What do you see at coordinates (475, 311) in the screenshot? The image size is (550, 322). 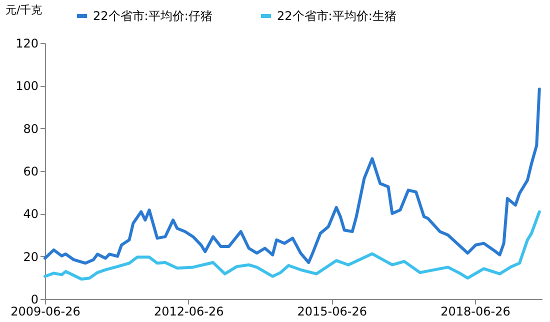 I see `x-tick-label: 2018-06-26` at bounding box center [475, 311].